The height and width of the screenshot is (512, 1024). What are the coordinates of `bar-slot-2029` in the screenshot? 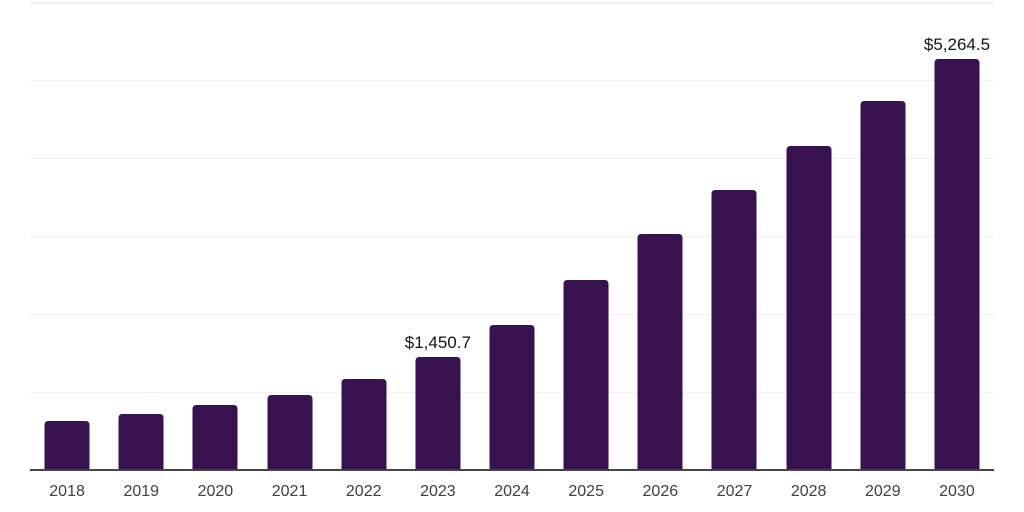 It's located at (883, 236).